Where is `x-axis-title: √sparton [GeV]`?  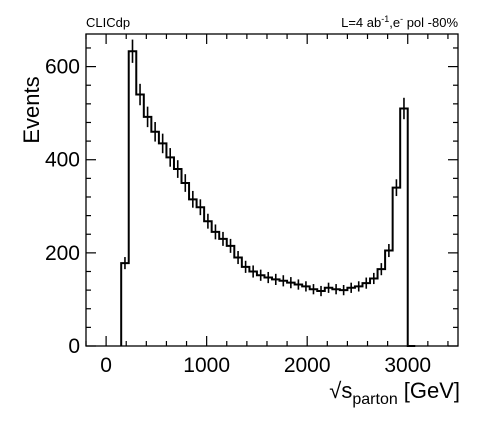 x-axis-title: √sparton [GeV] is located at coordinates (394, 393).